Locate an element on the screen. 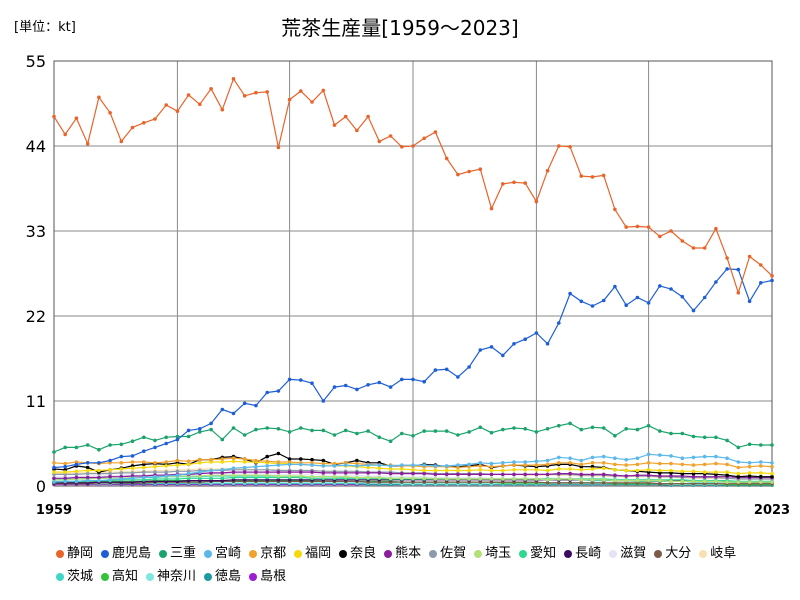 The width and height of the screenshot is (800, 600). legend-label: 高知 is located at coordinates (125, 576).